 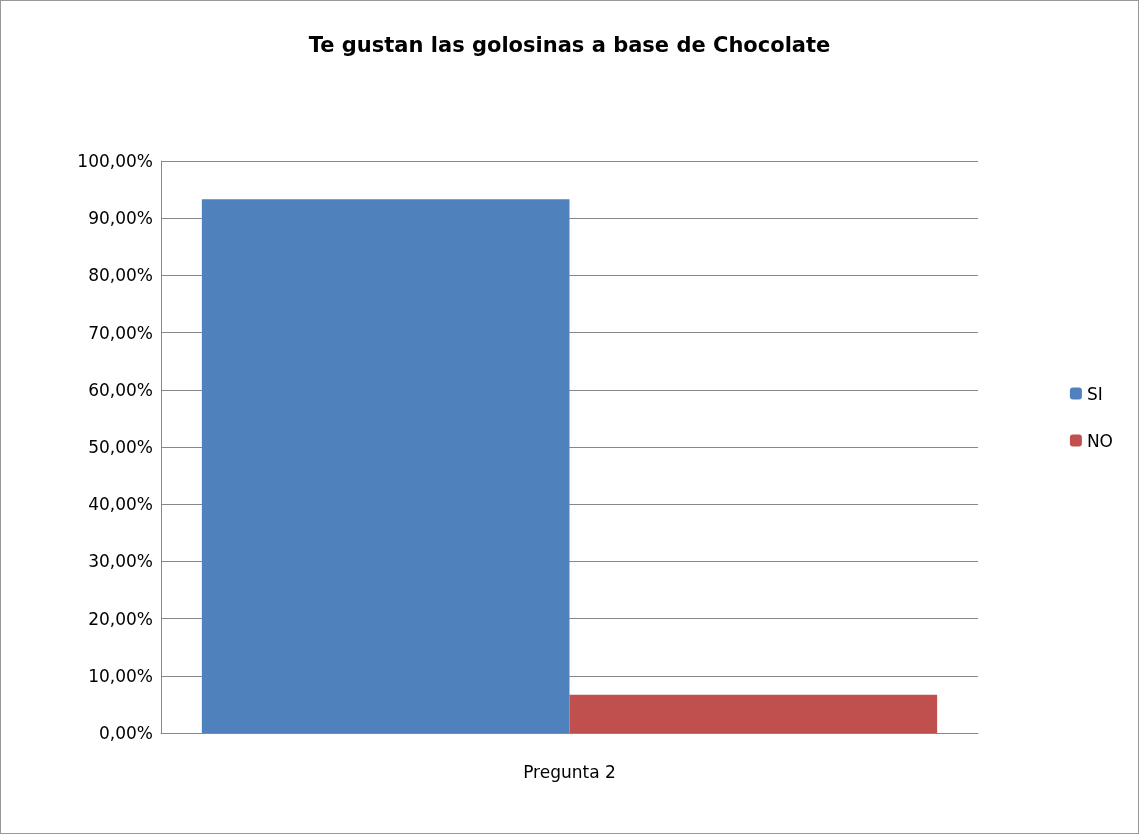 I want to click on chart-title: Te gustan las golosinas a base de Chocolate, so click(x=569, y=44).